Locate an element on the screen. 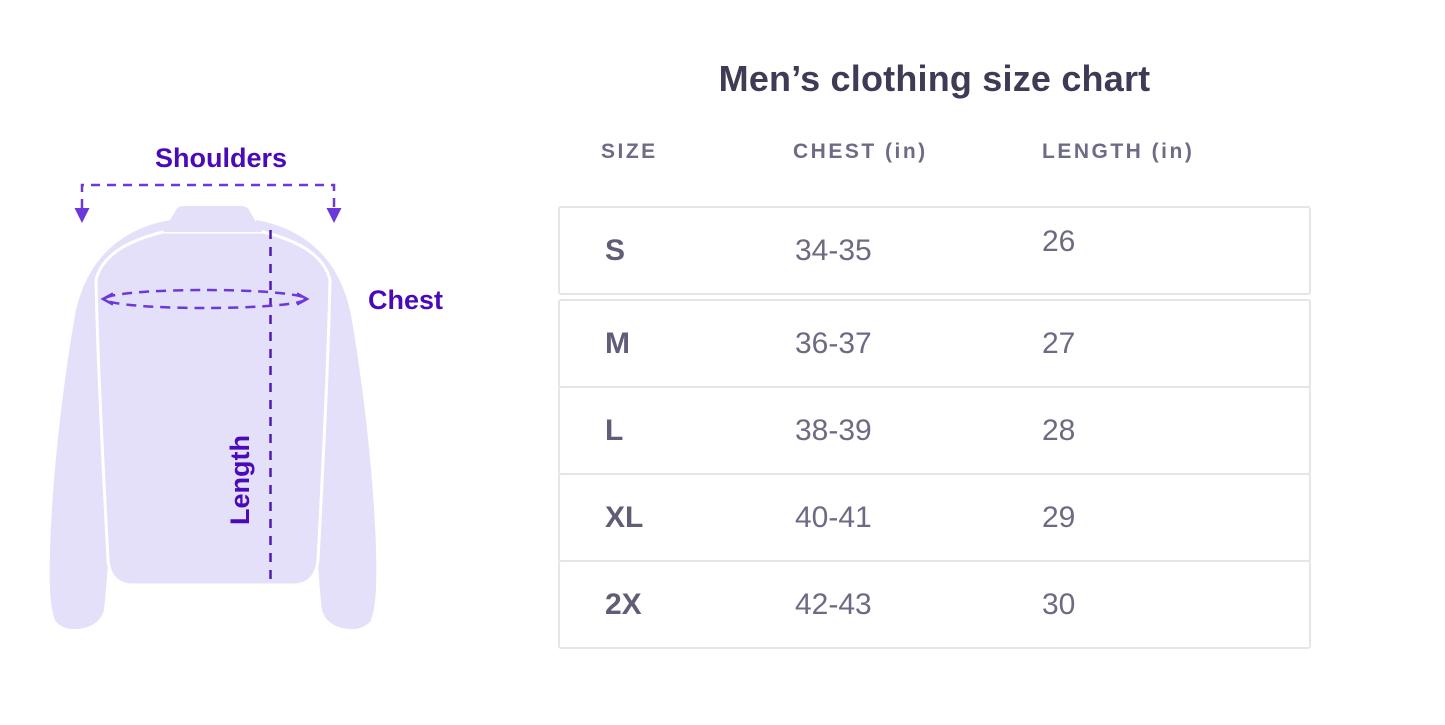  shirt-collar is located at coordinates (212, 219).